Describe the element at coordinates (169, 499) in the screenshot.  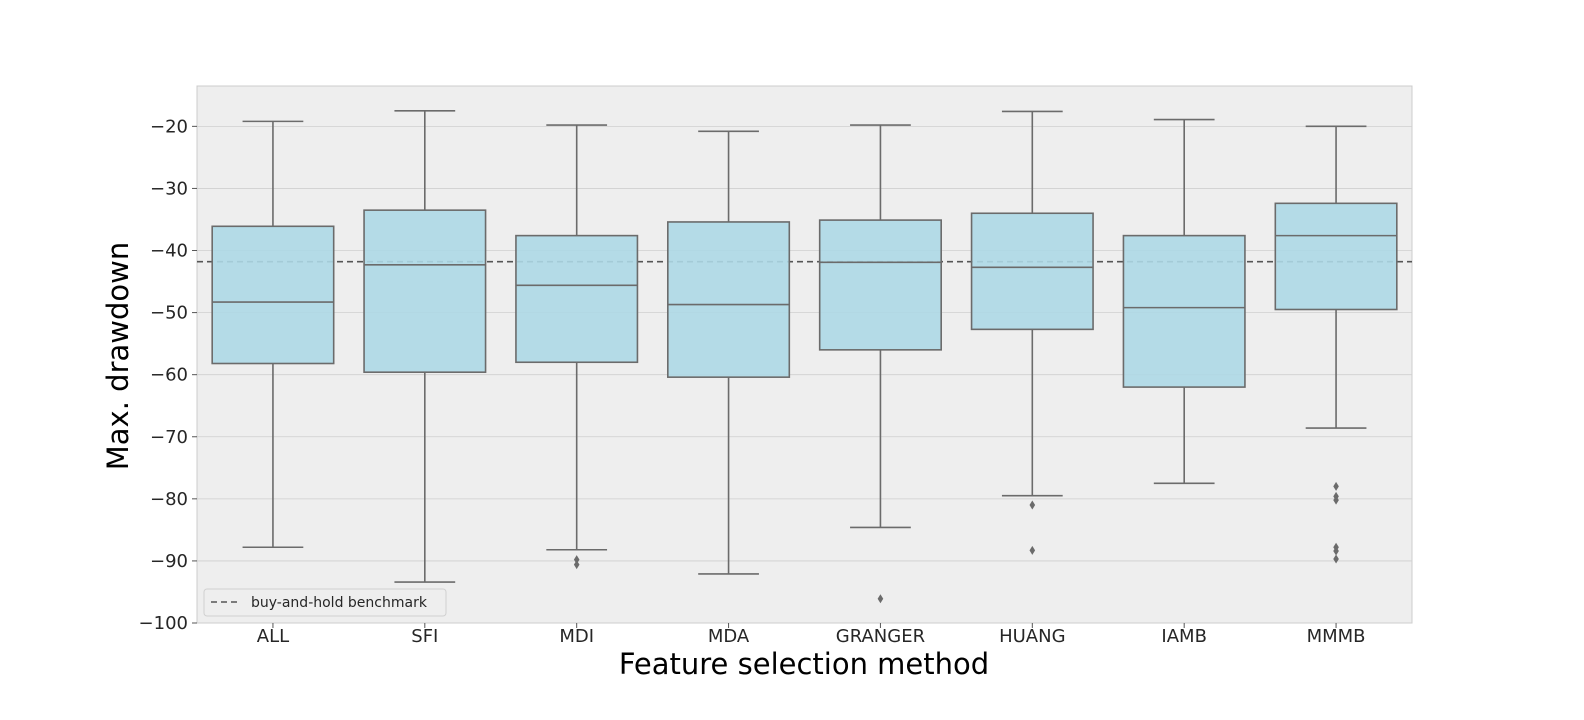
I see `y-tick-label: −80` at that location.